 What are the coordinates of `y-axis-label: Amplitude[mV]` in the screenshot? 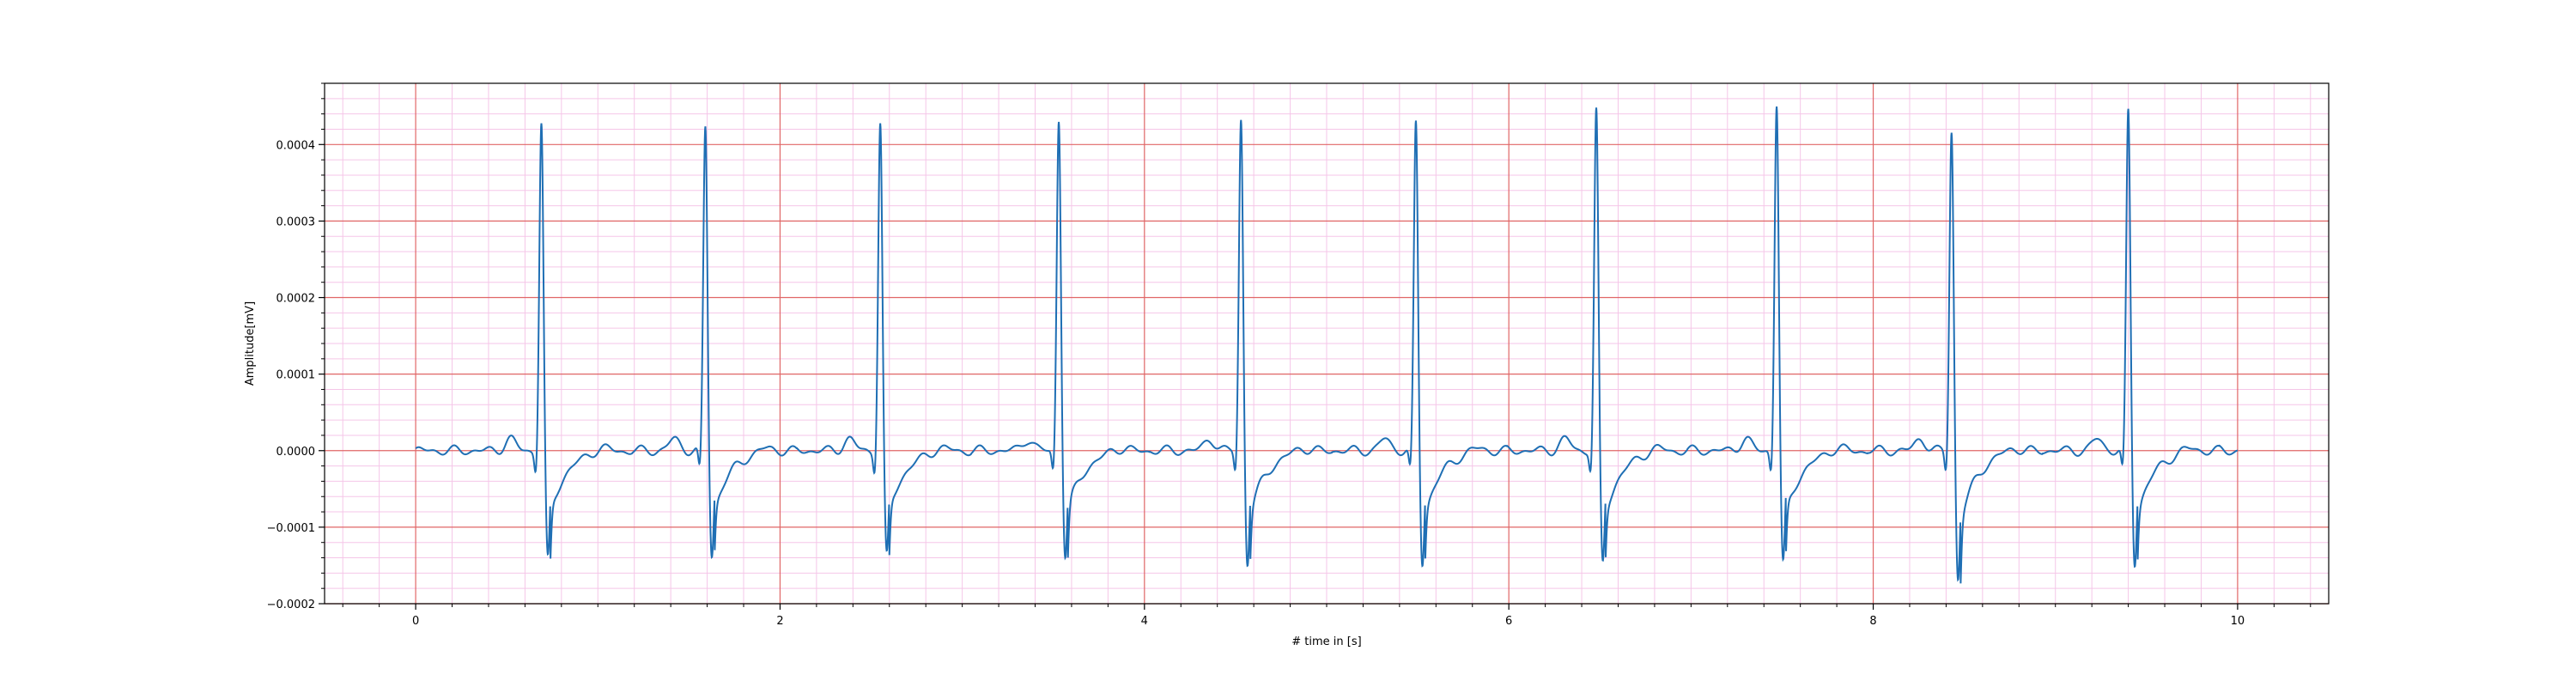 It's located at (251, 343).